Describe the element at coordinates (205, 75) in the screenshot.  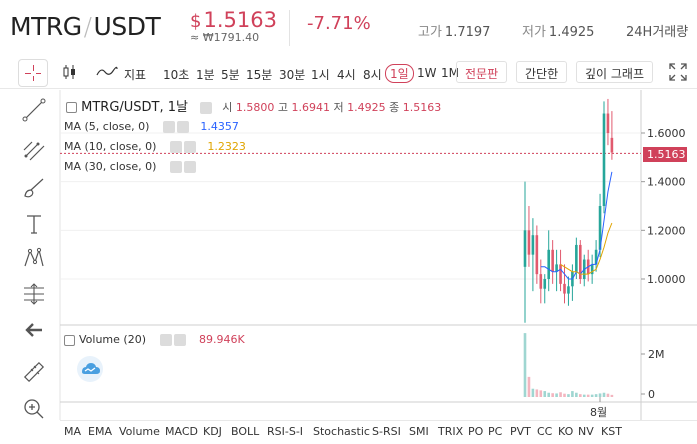
I see `interval-1: 1분` at that location.